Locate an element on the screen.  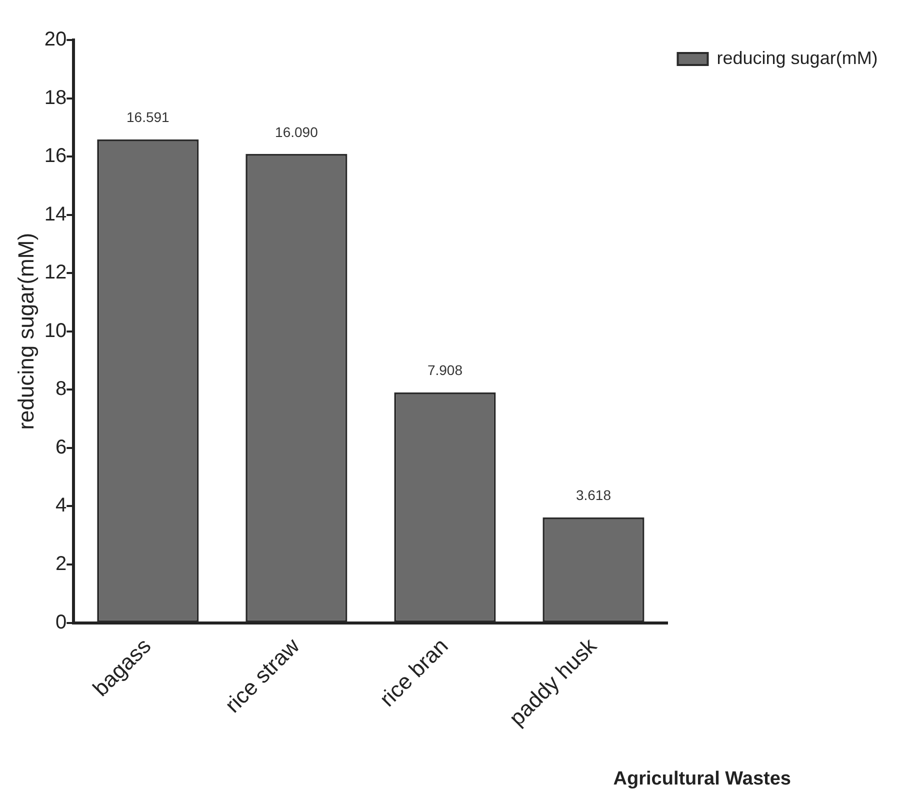
y-tick-label: 12 is located at coordinates (55, 273).